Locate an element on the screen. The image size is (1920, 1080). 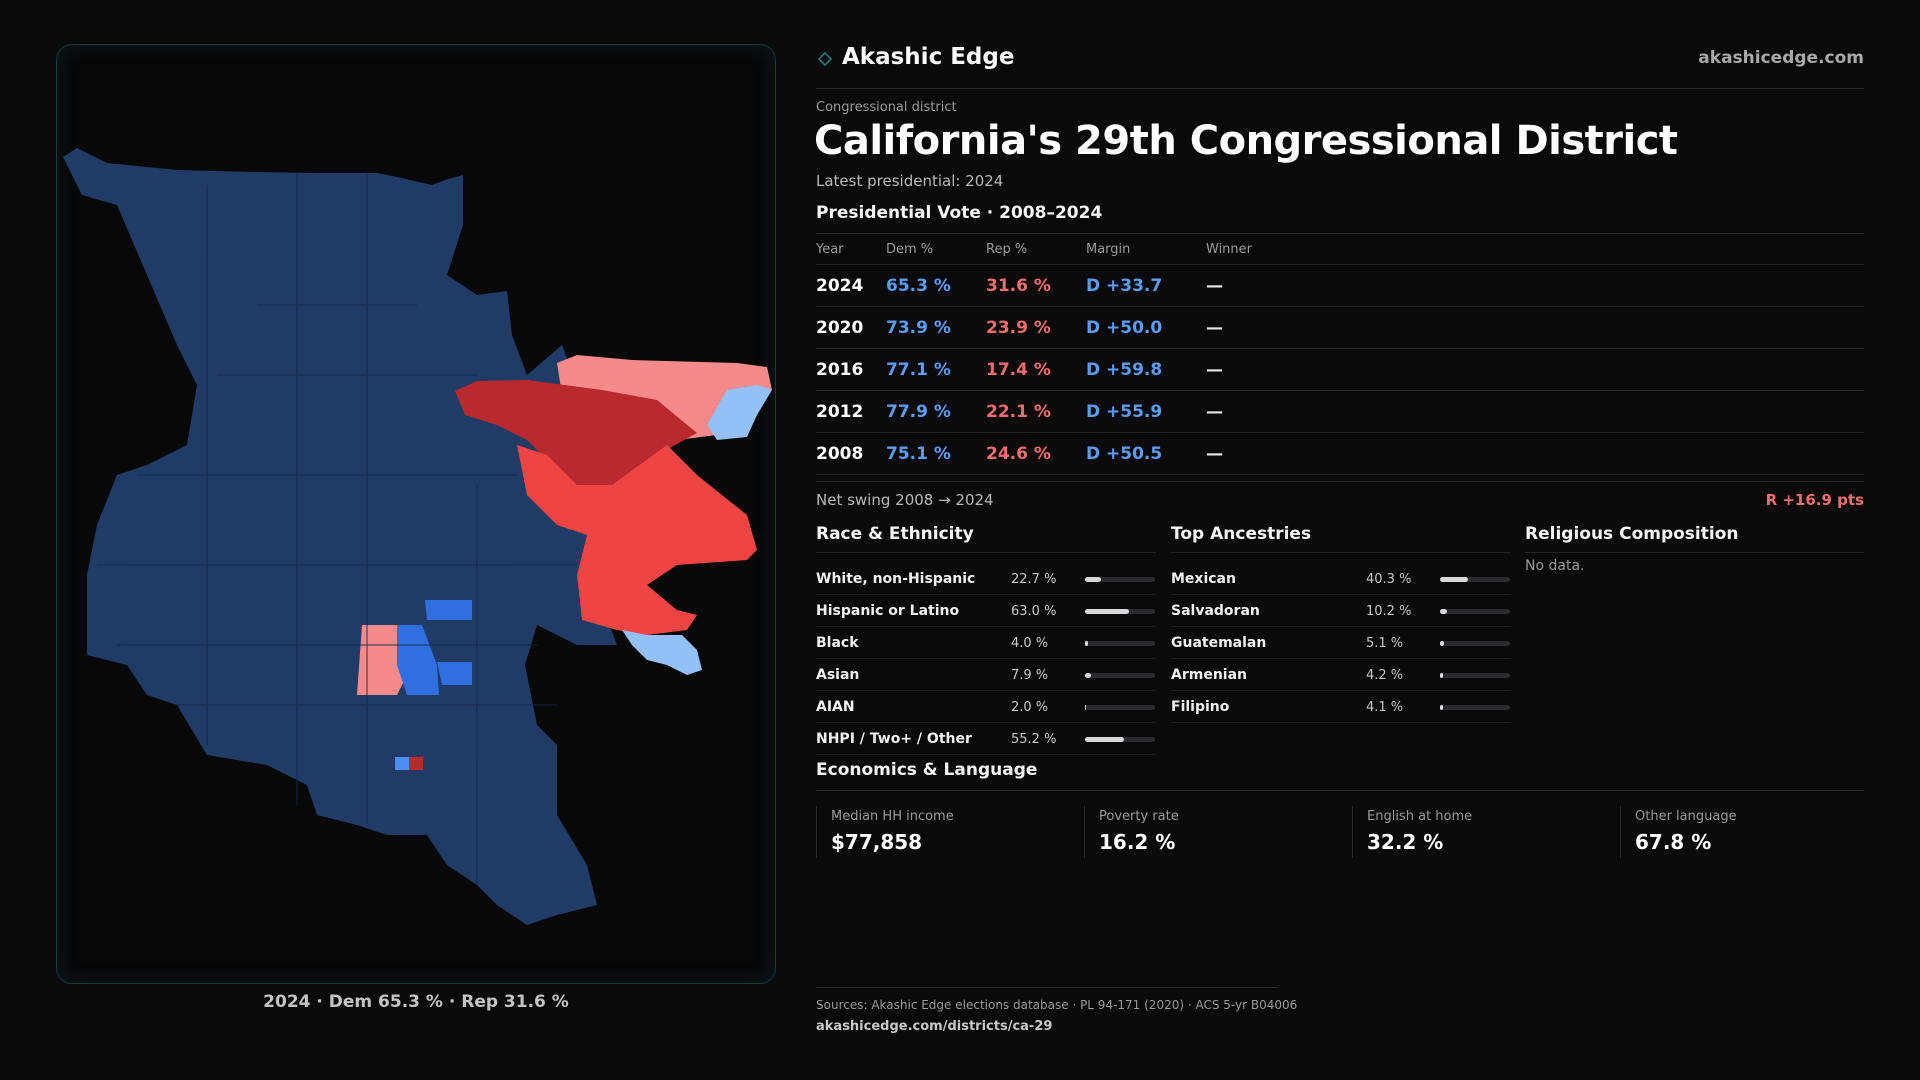
ancestry-name: Guatemalan is located at coordinates (1219, 643).